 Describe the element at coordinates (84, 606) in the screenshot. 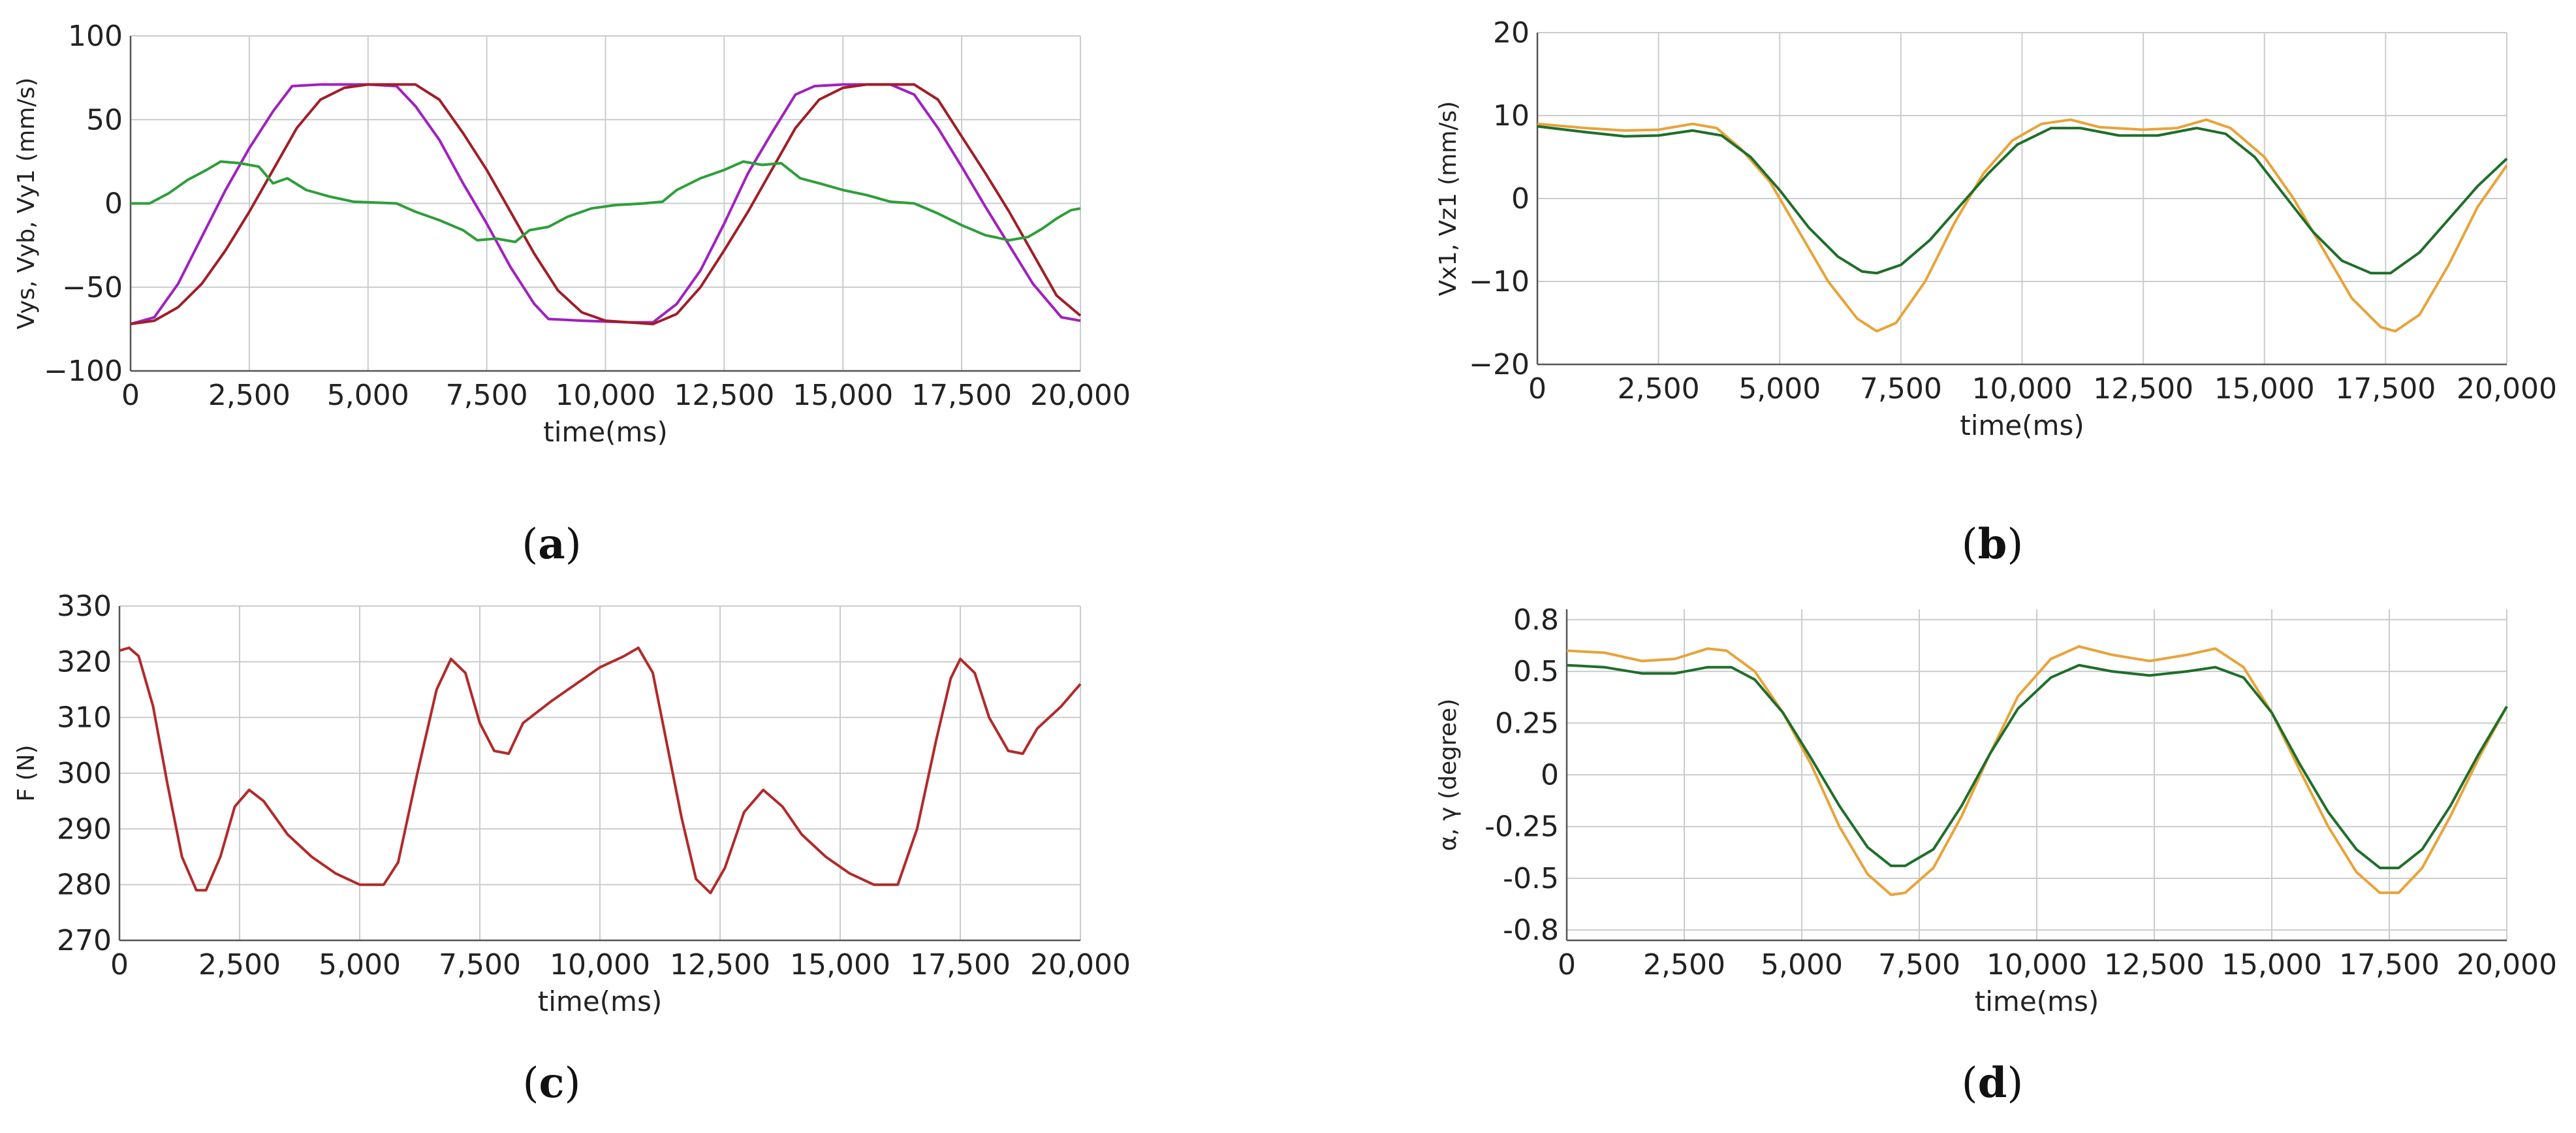

I see `y-tick-label: 330` at that location.